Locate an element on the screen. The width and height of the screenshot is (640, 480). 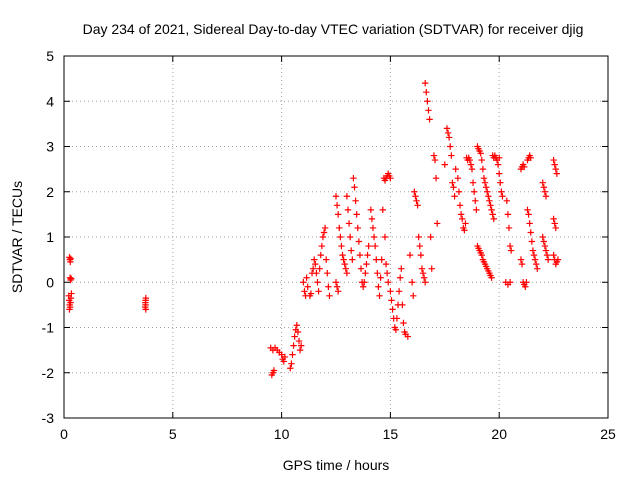
x-tick-label: 15 is located at coordinates (391, 434).